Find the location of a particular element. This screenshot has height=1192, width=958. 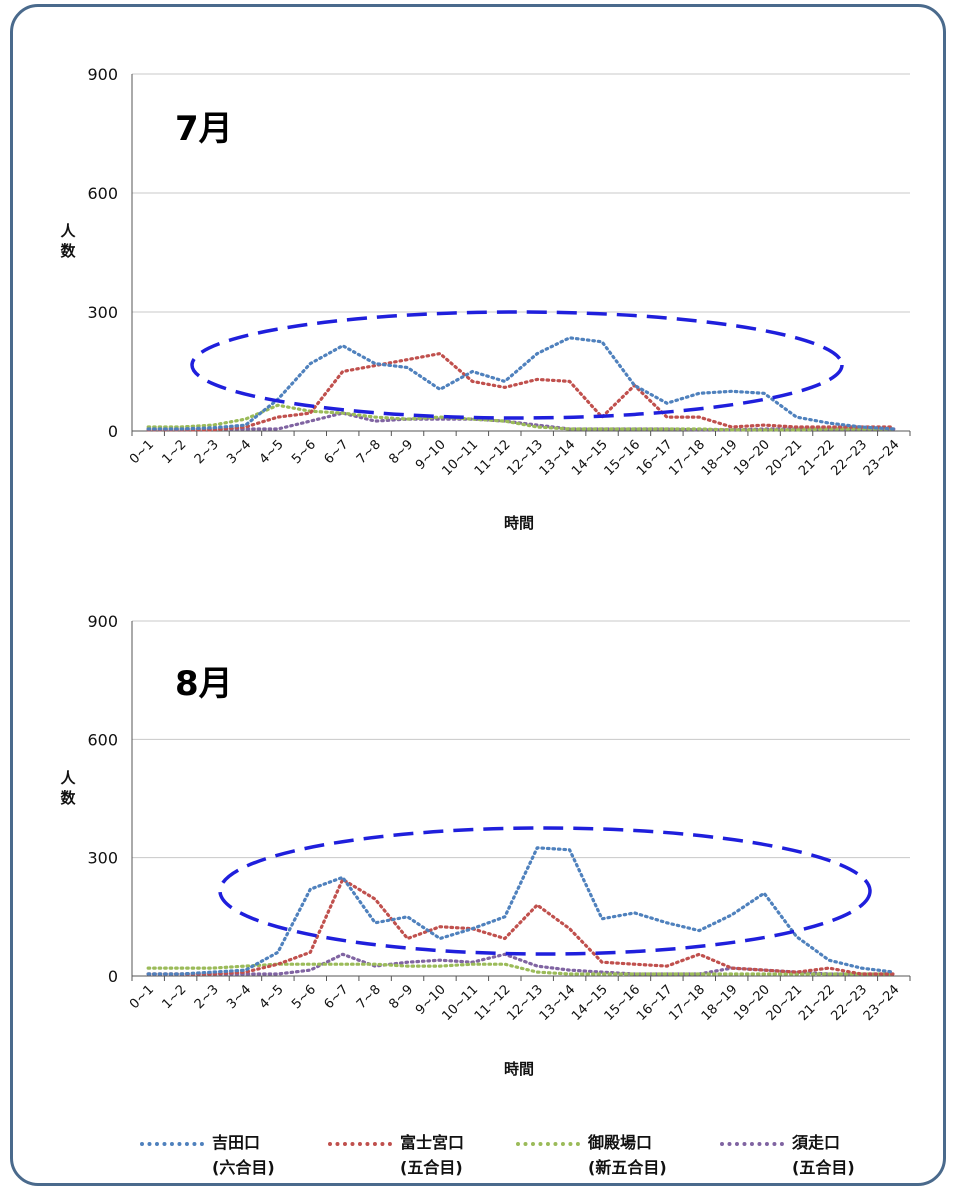

legend-label: 富士宮口 (五合目) is located at coordinates (432, 1155).